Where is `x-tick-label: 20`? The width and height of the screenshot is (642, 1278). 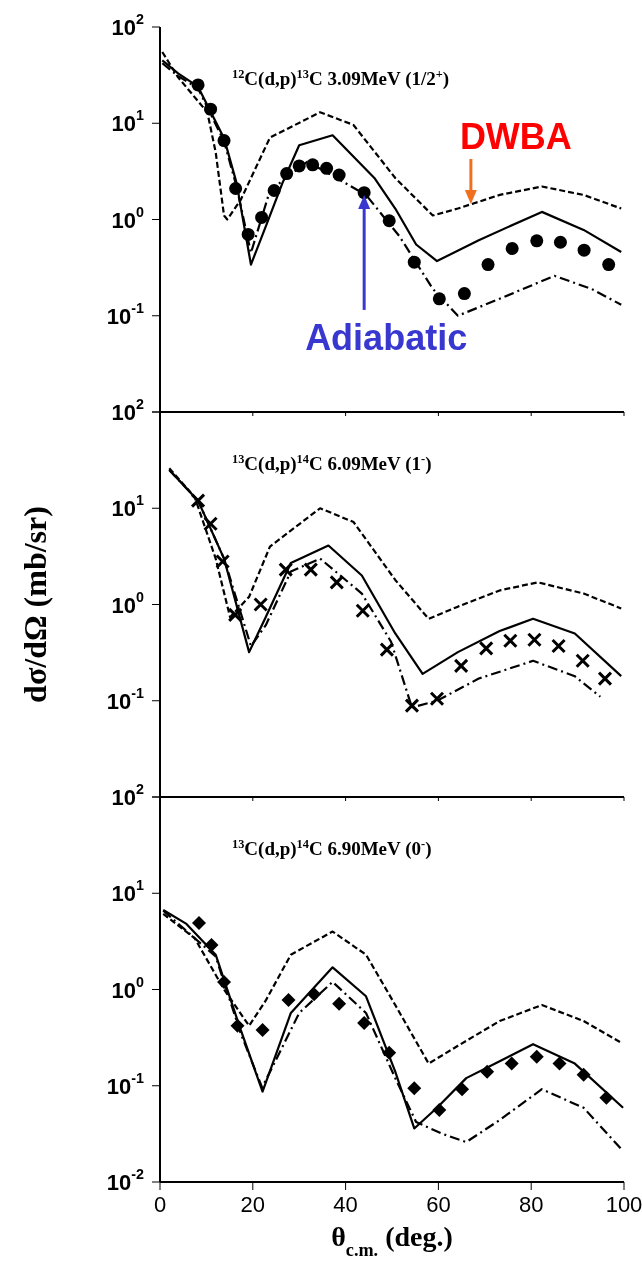 x-tick-label: 20 is located at coordinates (253, 1204).